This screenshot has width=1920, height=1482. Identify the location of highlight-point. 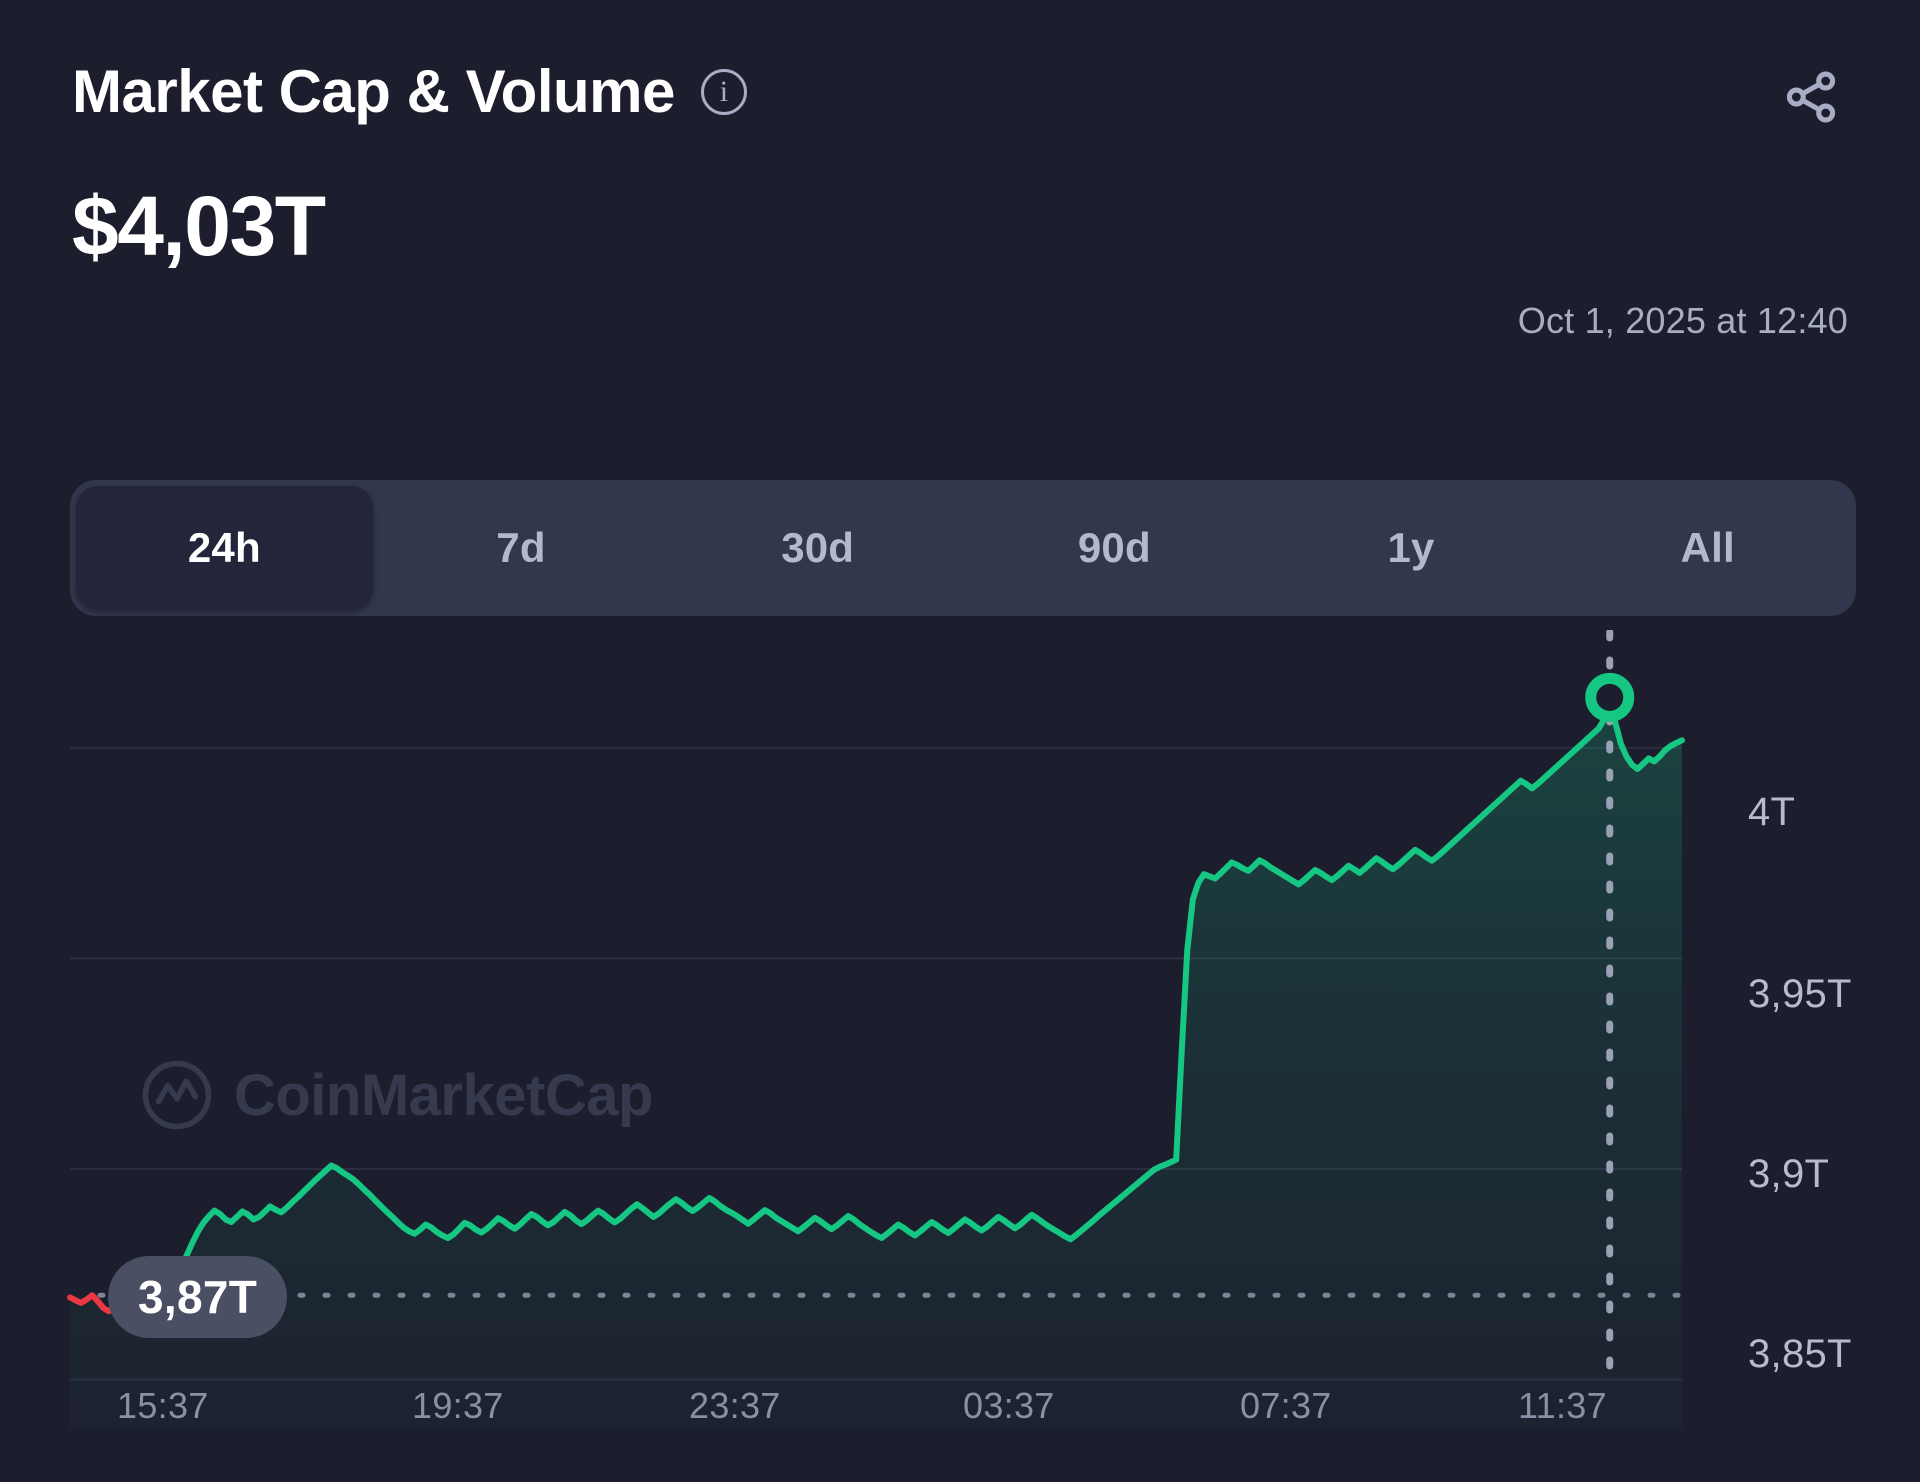
(1610, 697).